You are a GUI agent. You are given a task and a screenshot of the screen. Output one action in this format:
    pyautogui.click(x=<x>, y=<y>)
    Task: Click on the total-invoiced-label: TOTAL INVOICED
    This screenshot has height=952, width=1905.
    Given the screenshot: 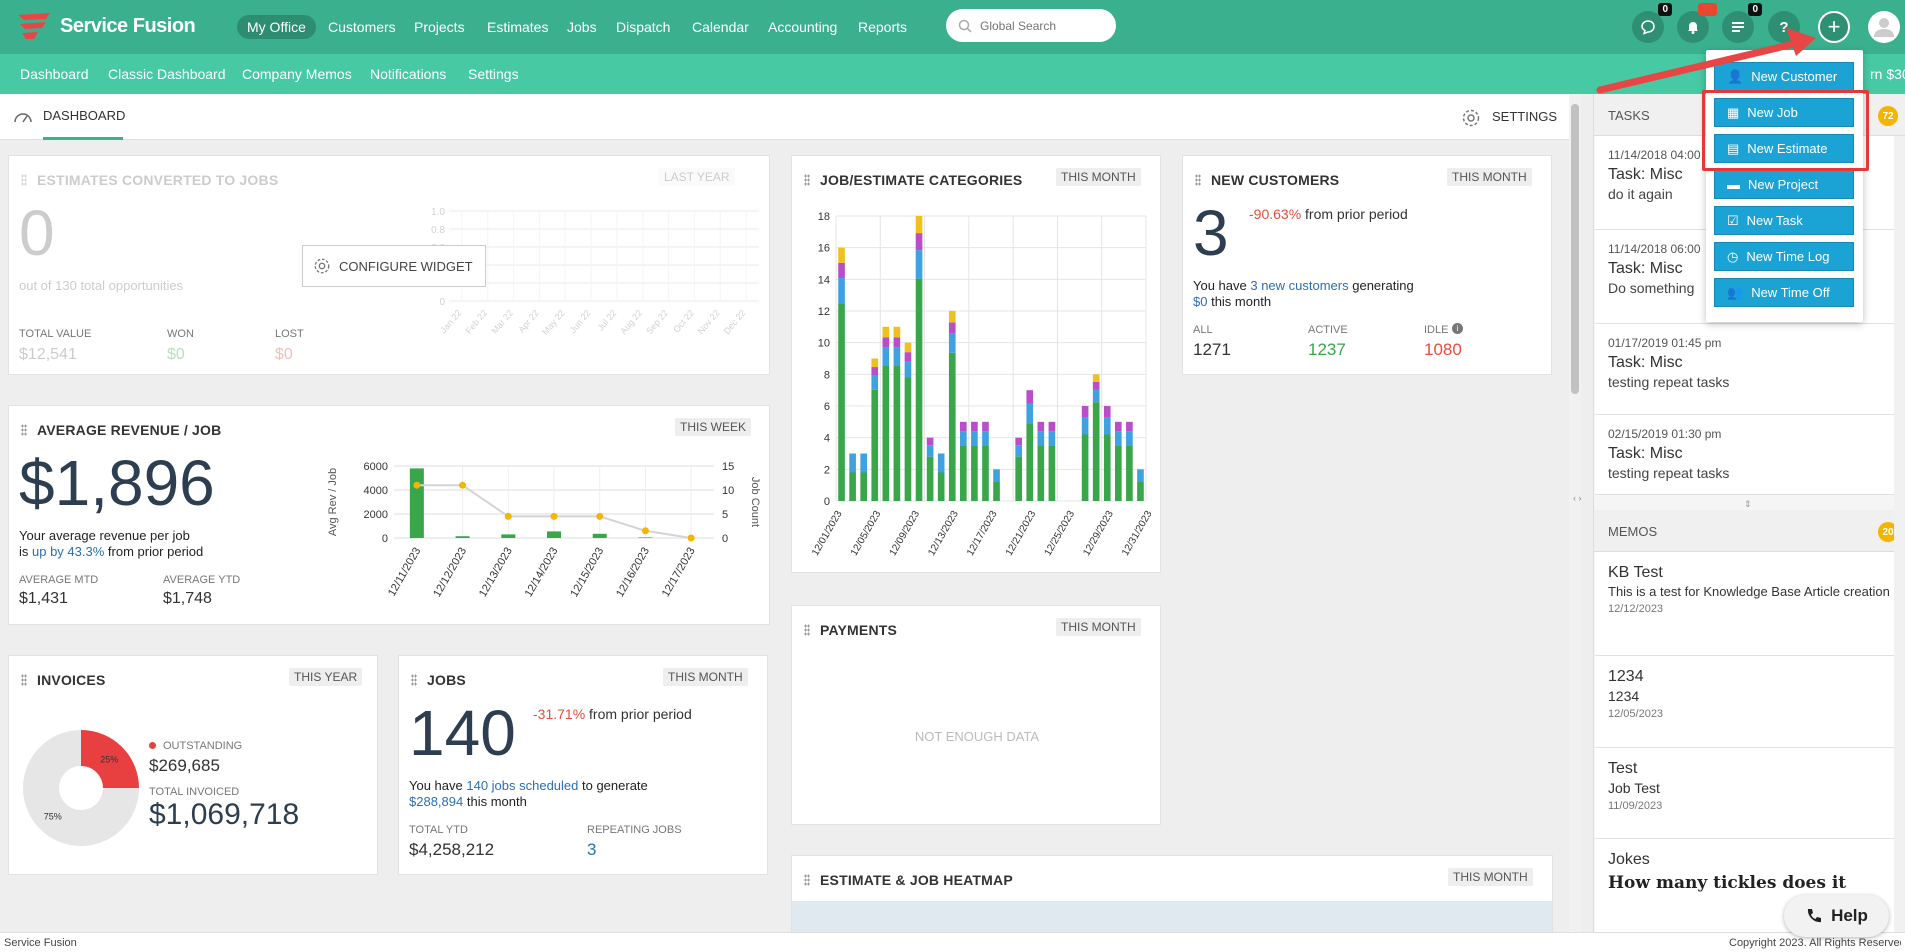 What is the action you would take?
    pyautogui.click(x=194, y=792)
    